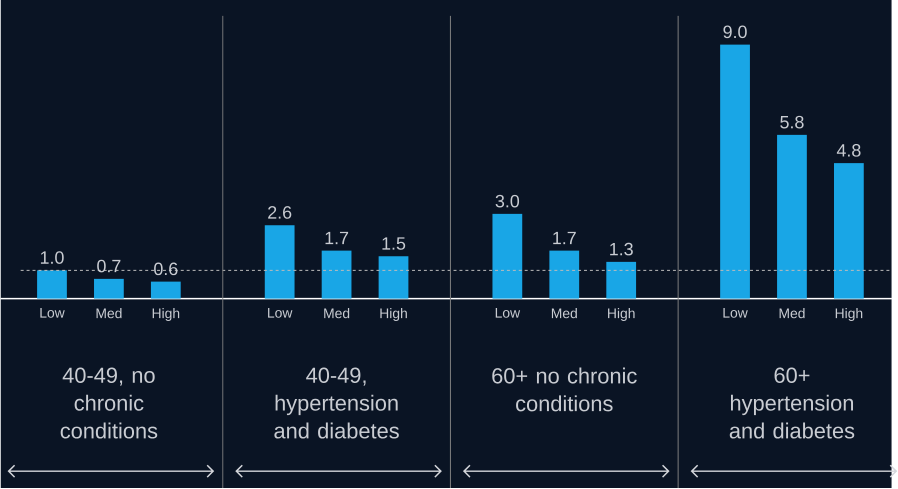 Image resolution: width=898 pixels, height=489 pixels. I want to click on data-label: 5.8, so click(792, 122).